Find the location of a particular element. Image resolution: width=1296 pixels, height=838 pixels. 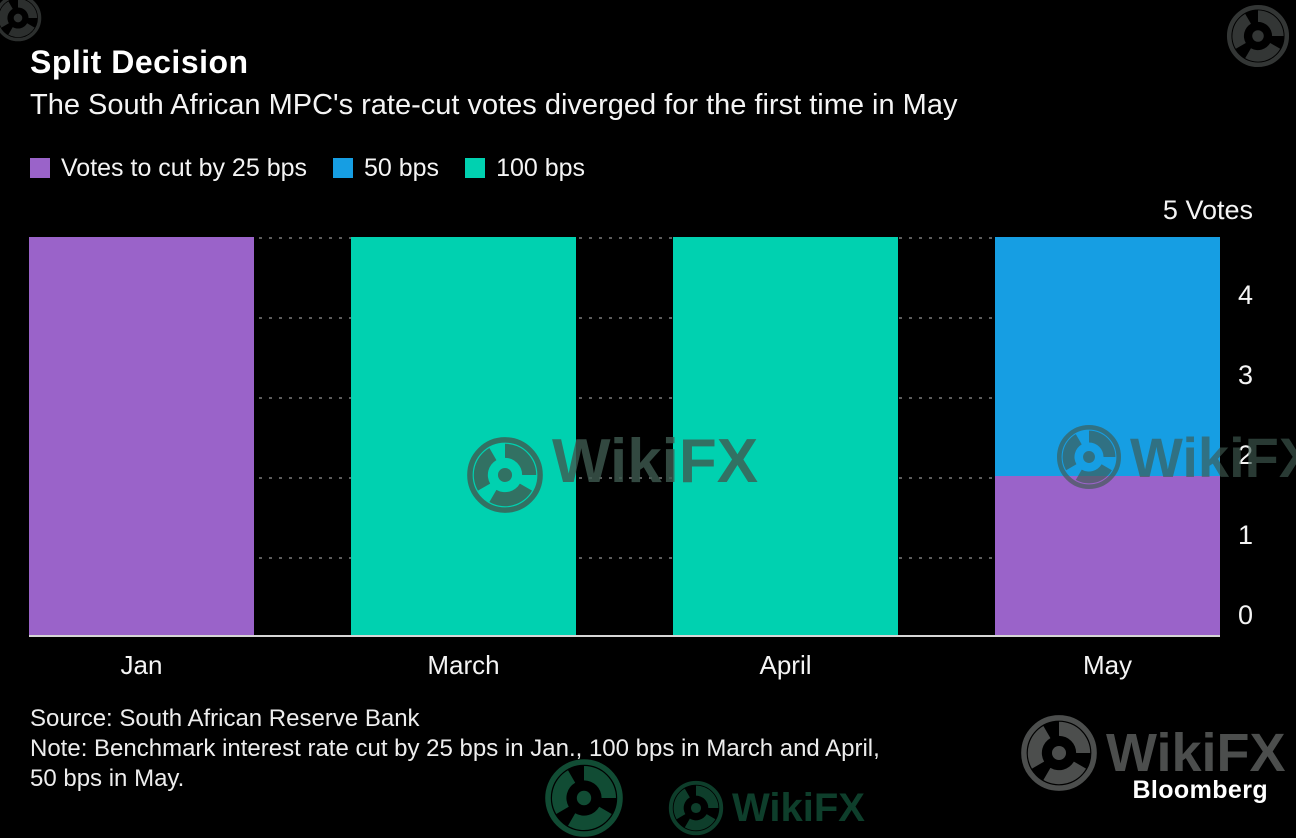

legend-item: 50 bps is located at coordinates (386, 168).